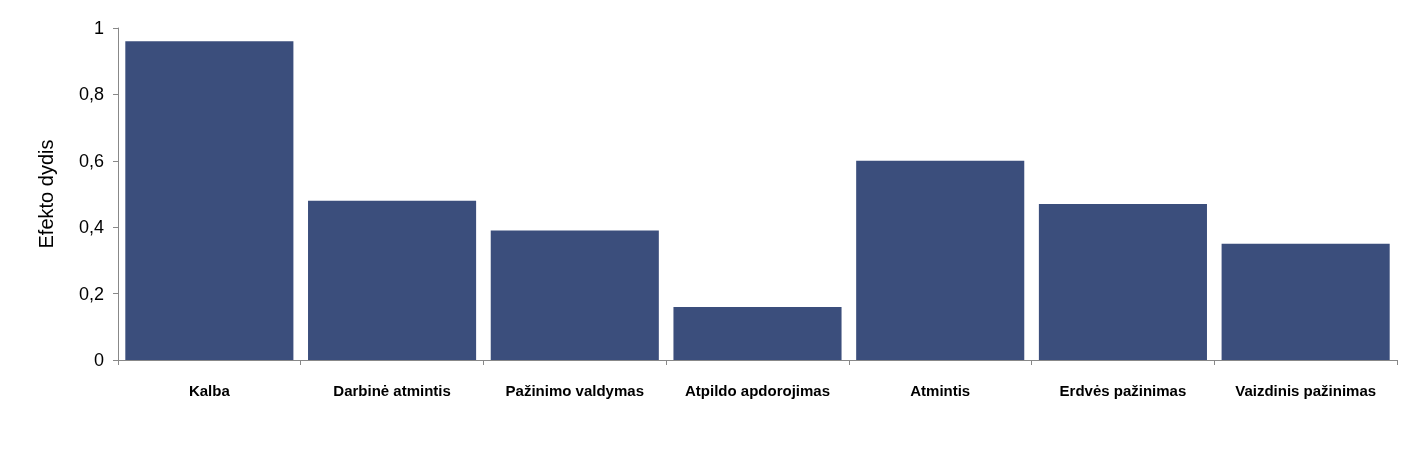 The image size is (1419, 462). What do you see at coordinates (91, 160) in the screenshot?
I see `y-tick-label: 0,6` at bounding box center [91, 160].